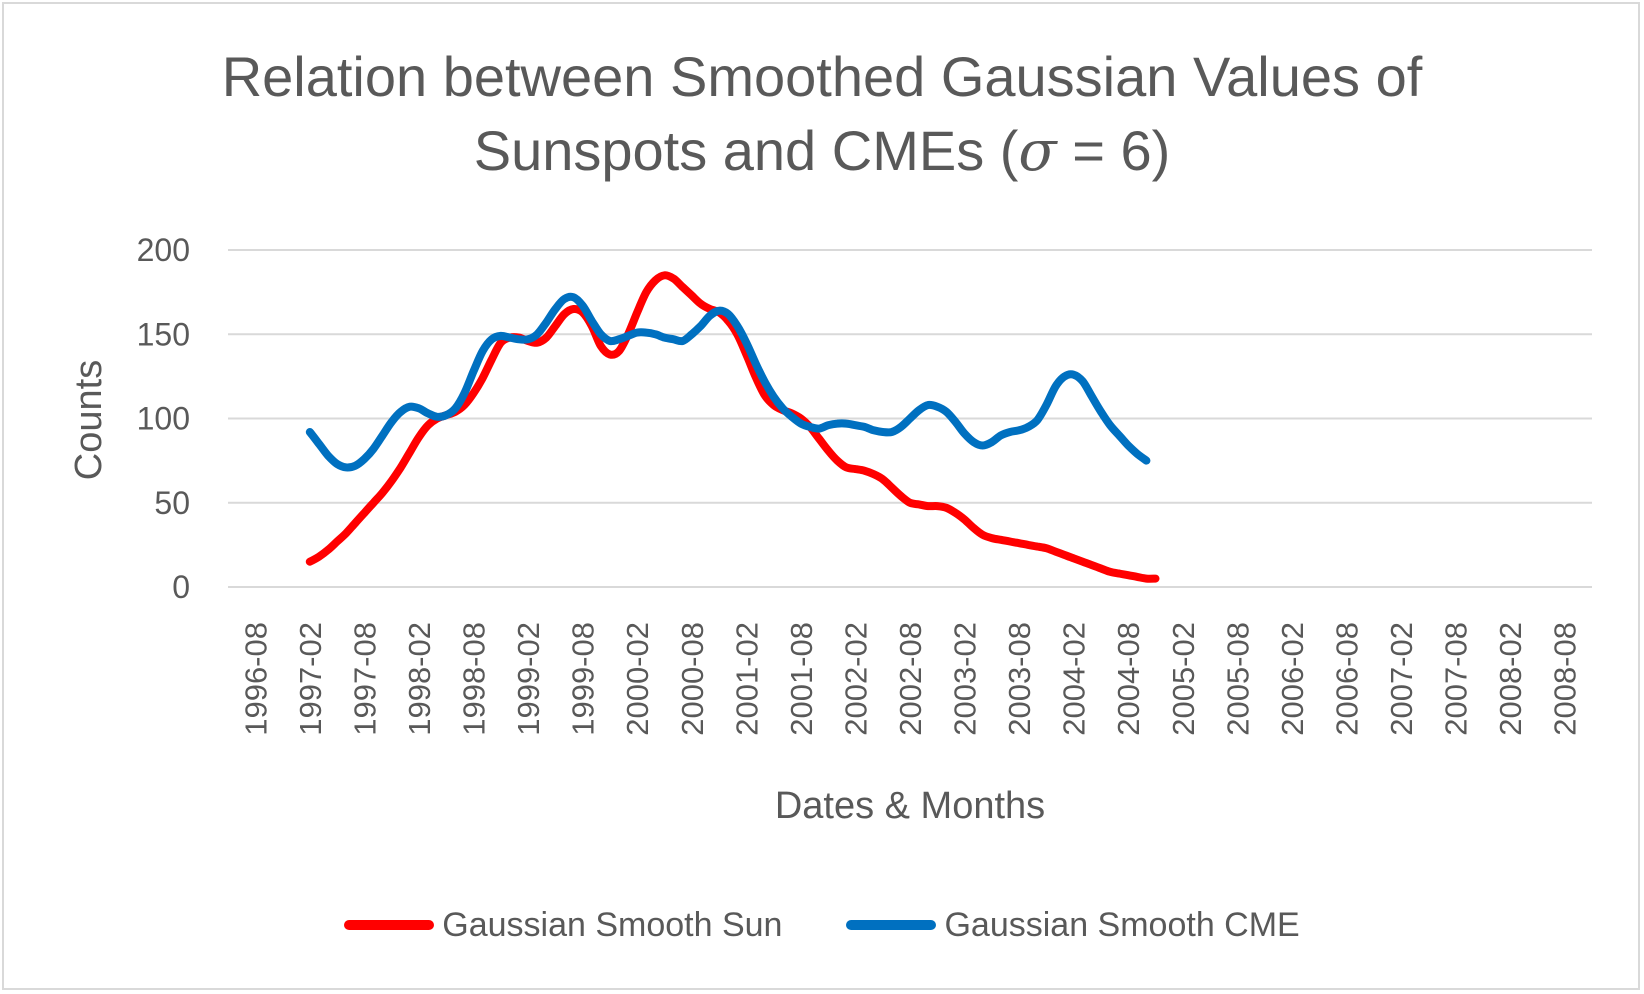 The width and height of the screenshot is (1644, 994). What do you see at coordinates (891, 925) in the screenshot?
I see `legend-swatch-cme` at bounding box center [891, 925].